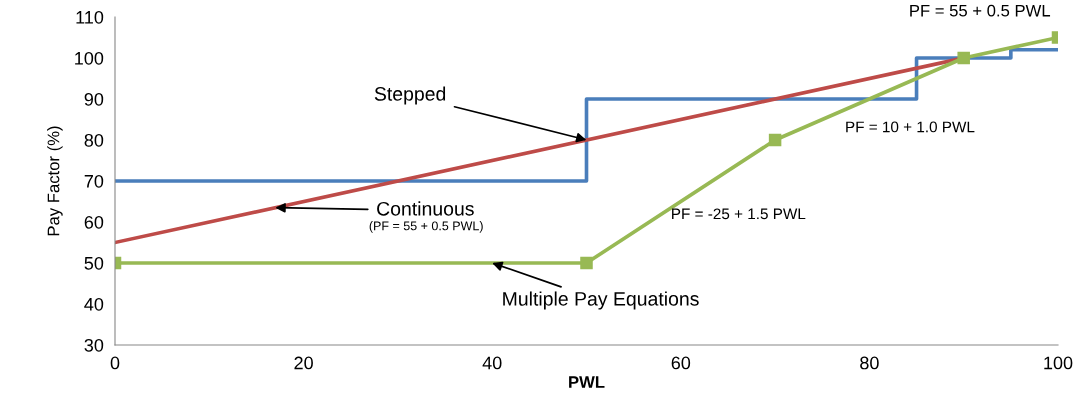  Describe the element at coordinates (910, 127) in the screenshot. I see `annotation: PF = 10 + 1.0 PWL` at that location.